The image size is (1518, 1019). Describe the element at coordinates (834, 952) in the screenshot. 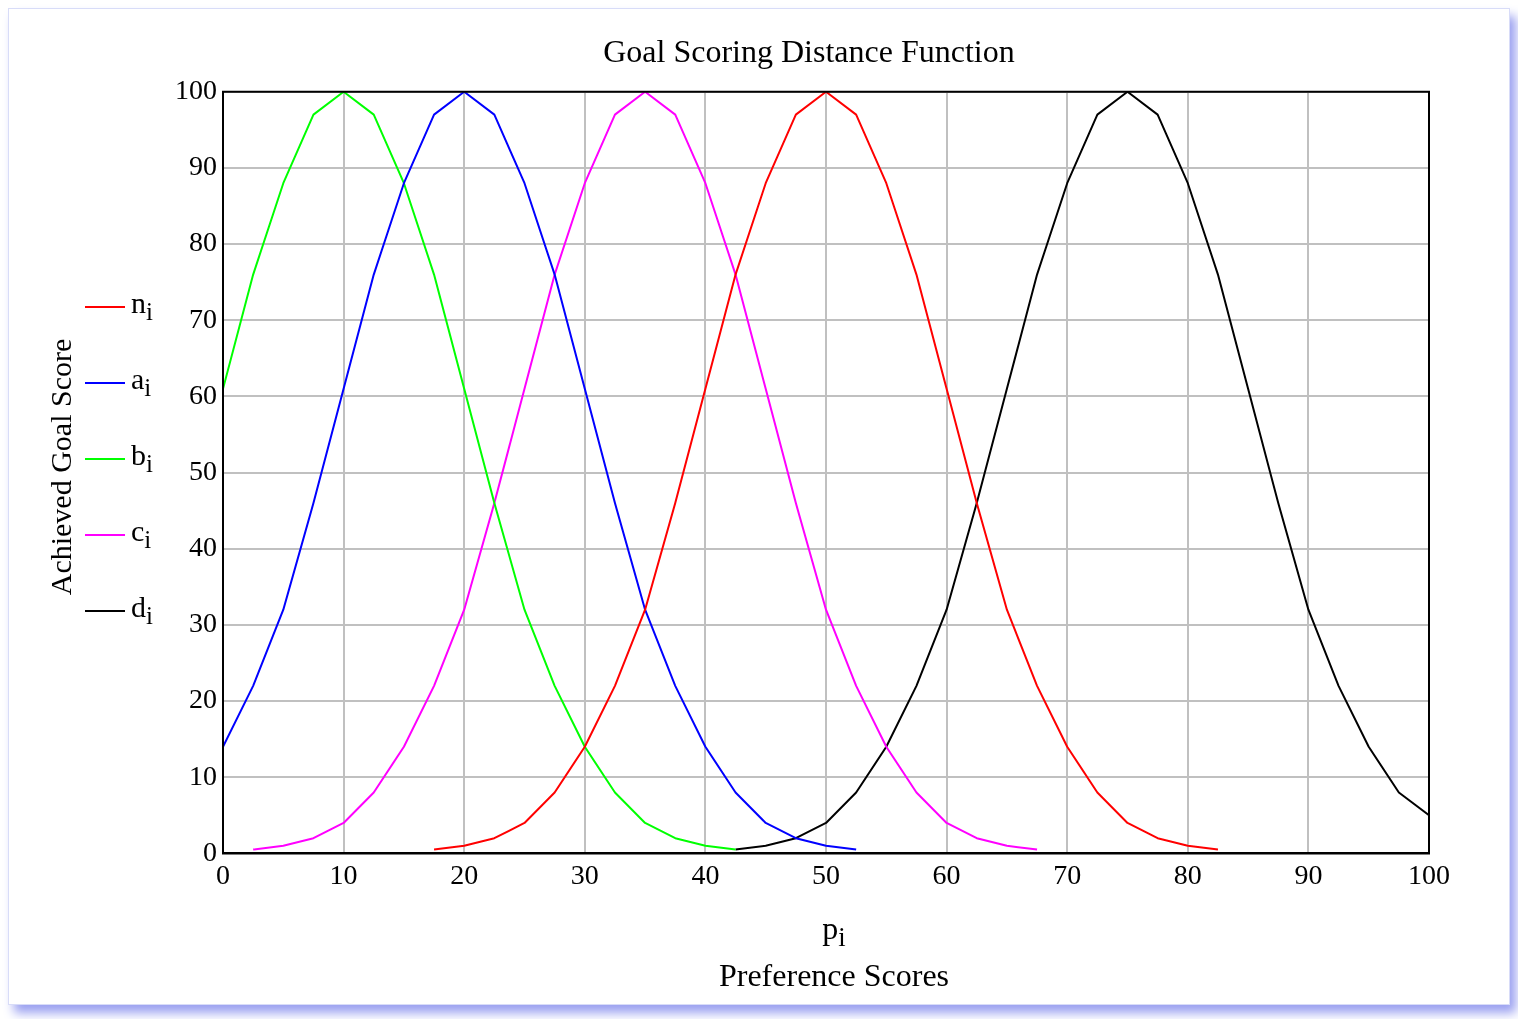

I see `x-axis-title: p$_{i}$ Preference Scores` at that location.